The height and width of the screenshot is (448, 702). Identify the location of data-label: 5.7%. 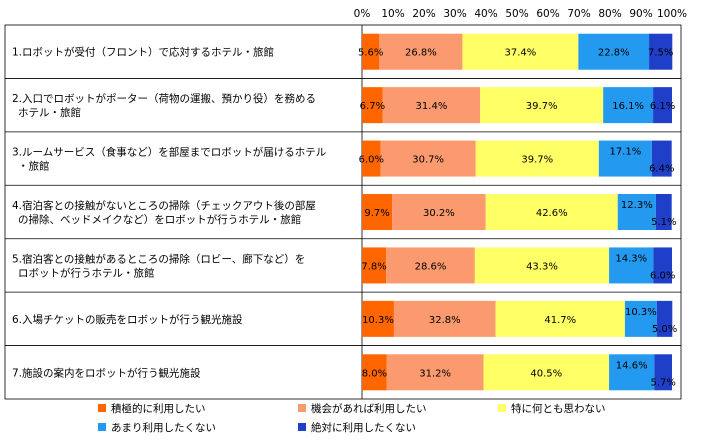
(662, 382).